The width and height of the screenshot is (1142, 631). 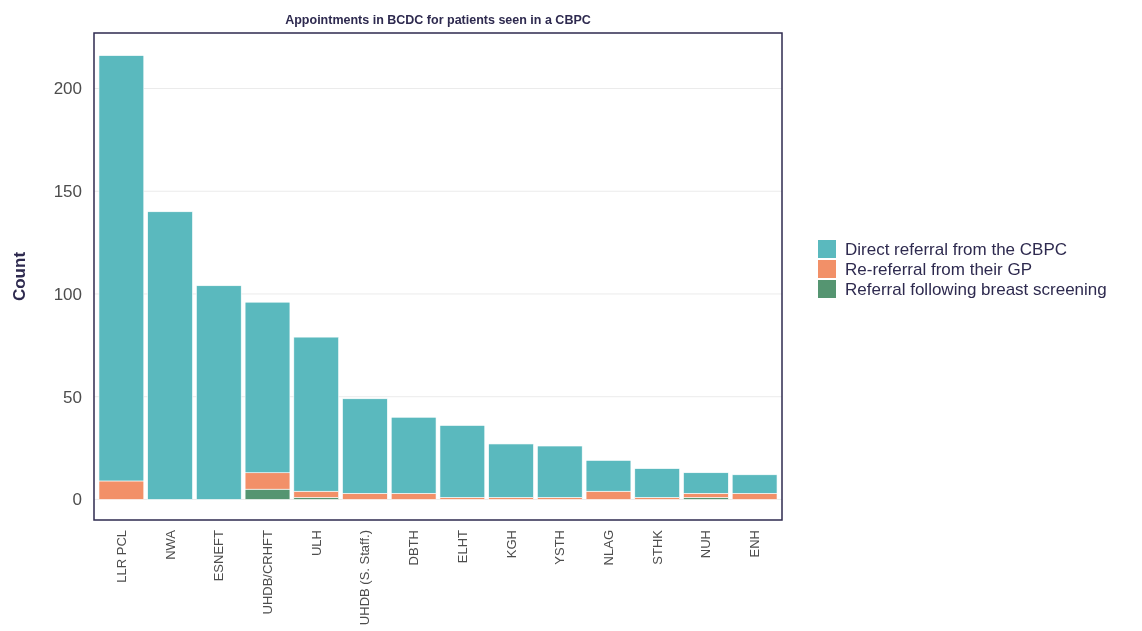 I want to click on x-tick-label: LLR PCL, so click(x=121, y=556).